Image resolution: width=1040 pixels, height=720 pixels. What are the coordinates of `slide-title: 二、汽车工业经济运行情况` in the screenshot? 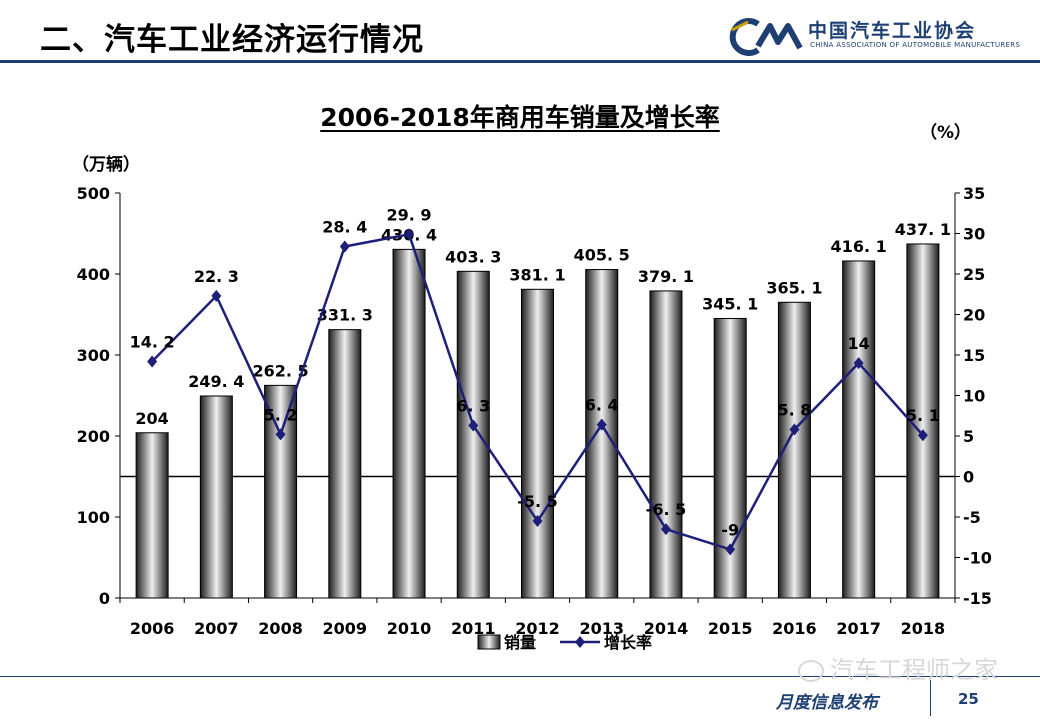 It's located at (232, 40).